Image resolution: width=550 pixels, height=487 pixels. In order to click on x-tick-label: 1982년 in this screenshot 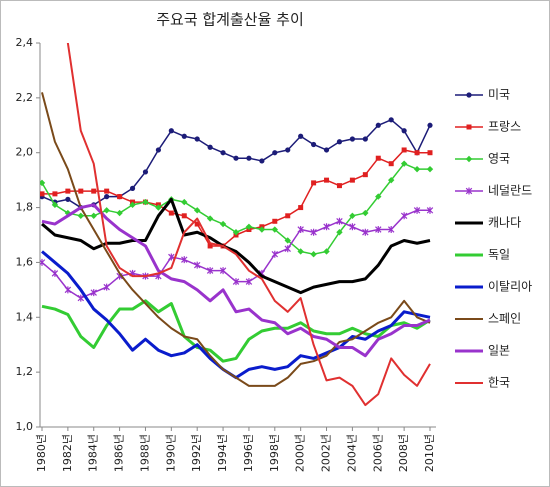, I will do `click(67, 453)`.